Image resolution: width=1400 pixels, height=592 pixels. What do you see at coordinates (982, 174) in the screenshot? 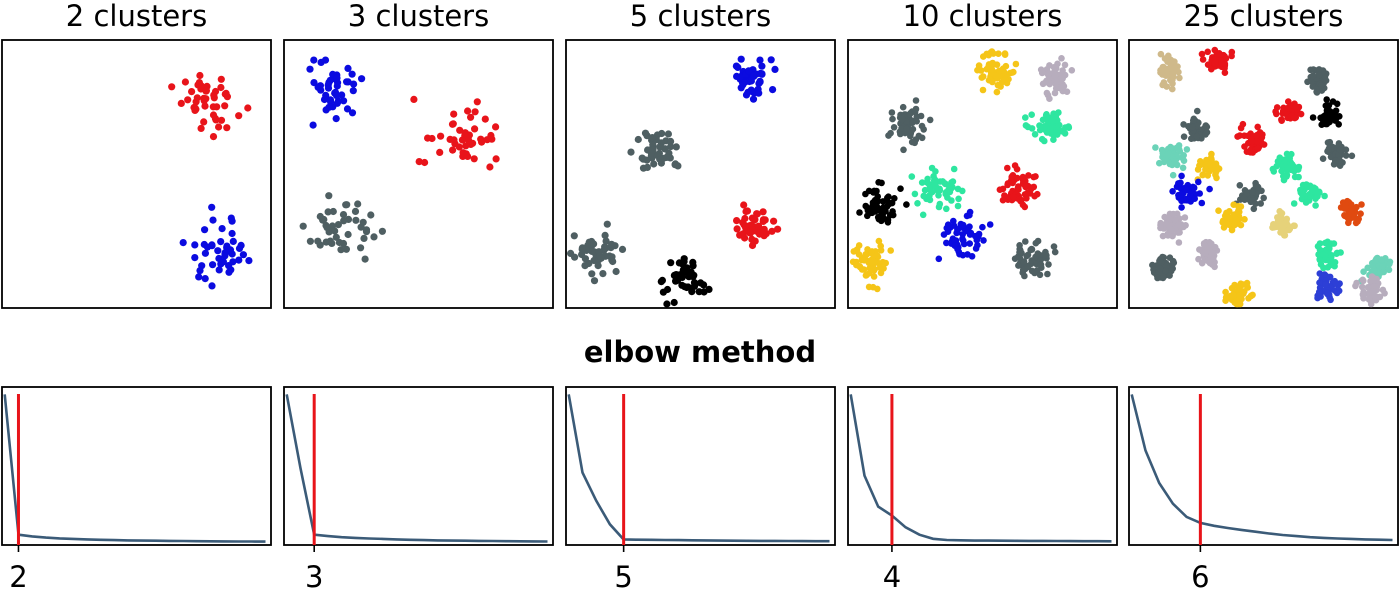
I see `panel-frame` at bounding box center [982, 174].